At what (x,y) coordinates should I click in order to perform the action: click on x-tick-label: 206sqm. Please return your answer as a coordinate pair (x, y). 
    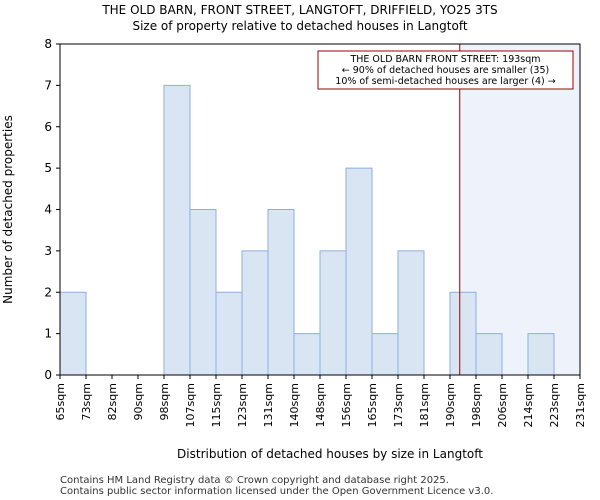
    Looking at the image, I should click on (502, 405).